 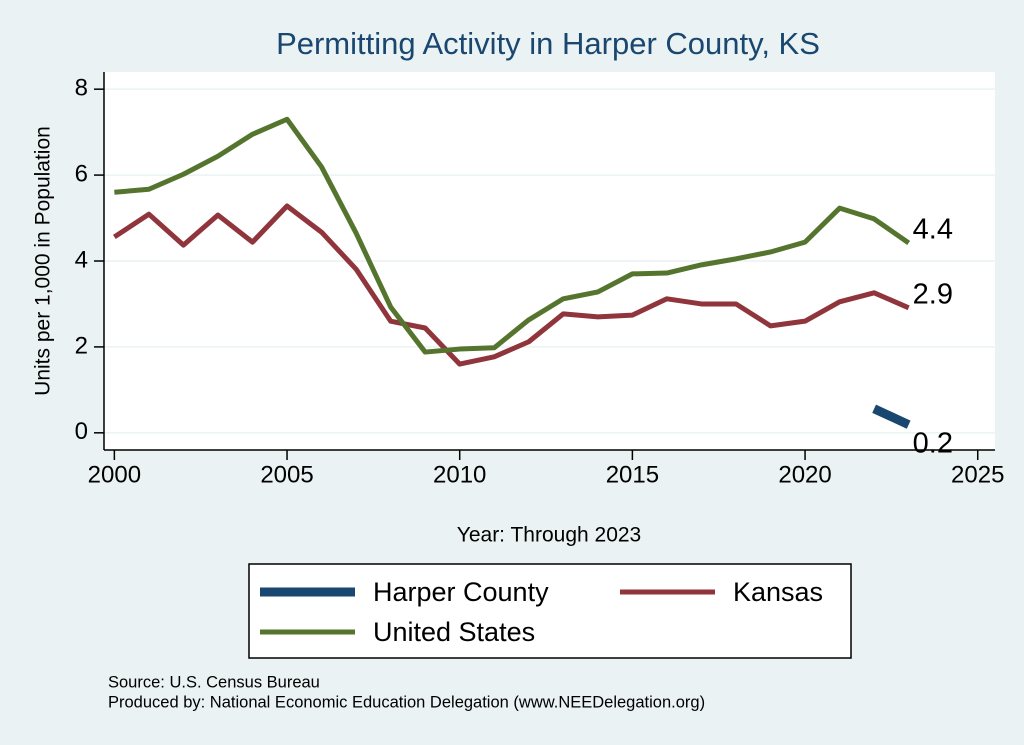 What do you see at coordinates (933, 294) in the screenshot?
I see `value-label: 2.9` at bounding box center [933, 294].